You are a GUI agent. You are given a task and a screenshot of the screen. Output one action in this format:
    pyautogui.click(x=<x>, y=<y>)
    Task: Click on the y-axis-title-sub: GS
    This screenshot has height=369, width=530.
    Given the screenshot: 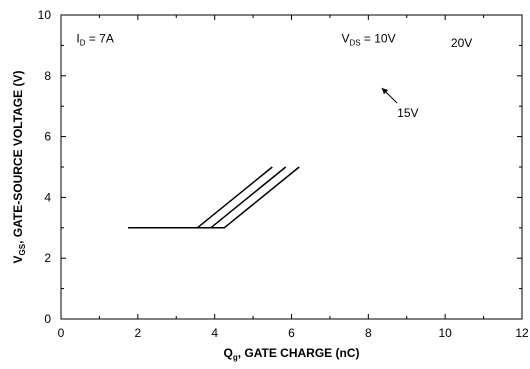 What is the action you would take?
    pyautogui.click(x=22, y=249)
    